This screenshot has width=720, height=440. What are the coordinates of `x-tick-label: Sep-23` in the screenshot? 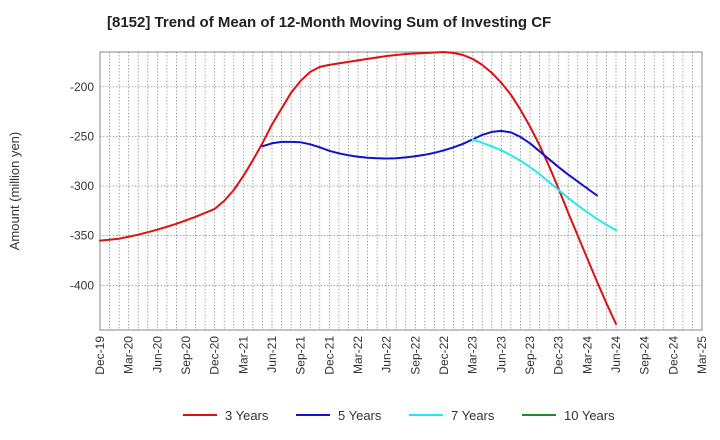 It's located at (530, 355).